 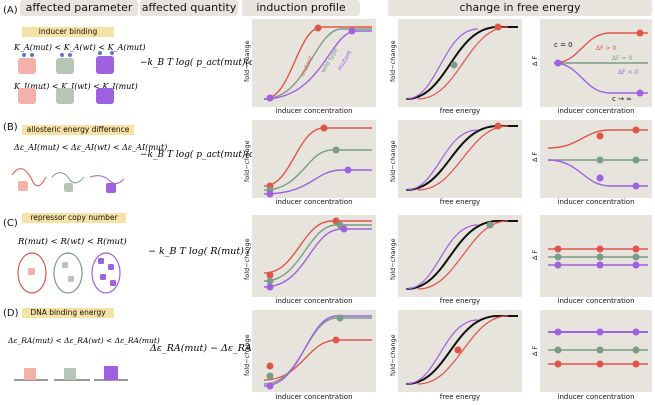 I want to click on collapse-curves-c, so click(x=461, y=255).